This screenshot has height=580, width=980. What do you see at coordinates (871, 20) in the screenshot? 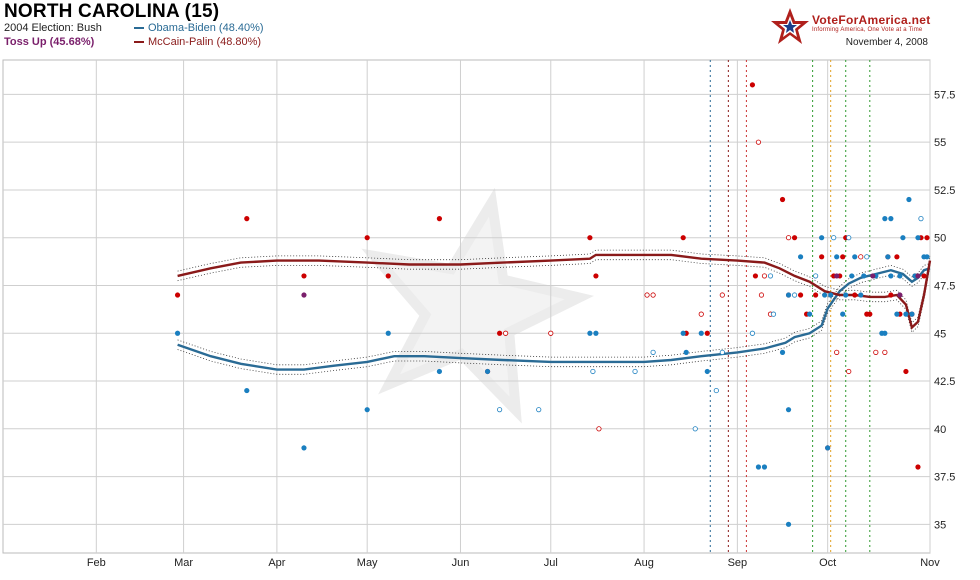
I see `logo-name: VoteForAmerica.net` at bounding box center [871, 20].